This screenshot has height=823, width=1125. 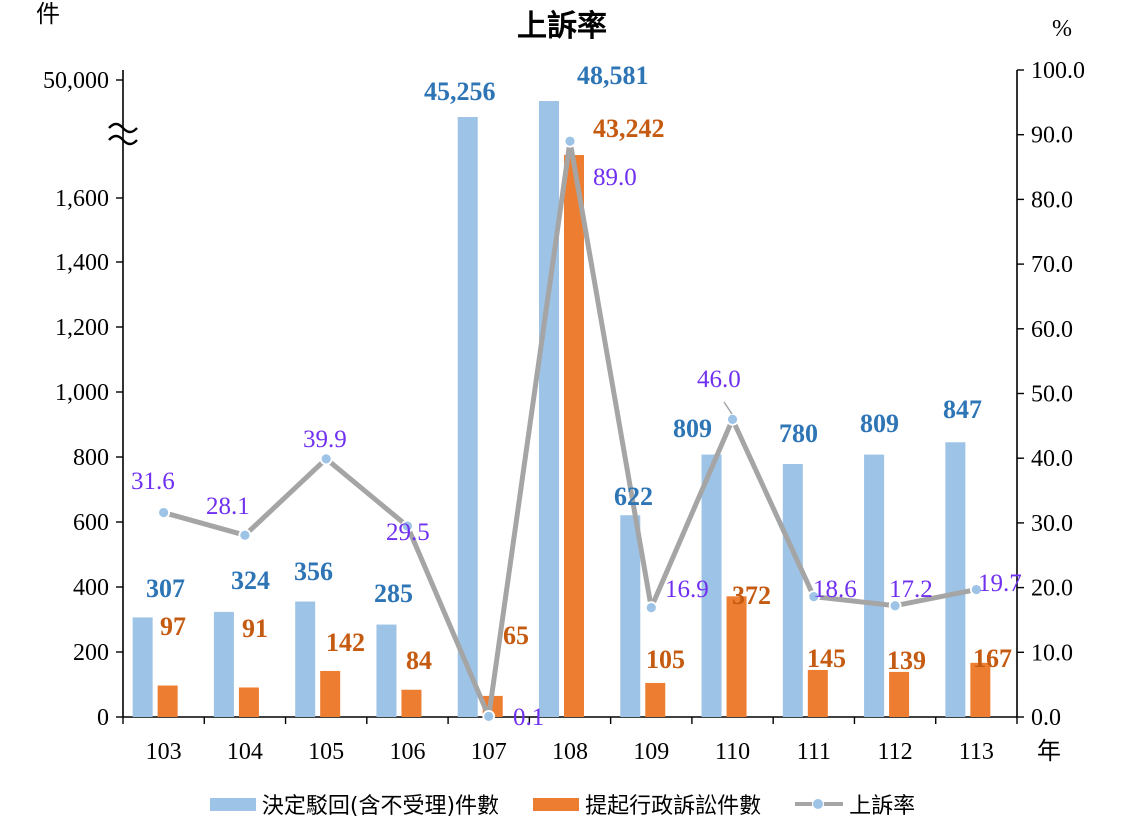 I want to click on y-left-unit: 件, so click(x=48, y=14).